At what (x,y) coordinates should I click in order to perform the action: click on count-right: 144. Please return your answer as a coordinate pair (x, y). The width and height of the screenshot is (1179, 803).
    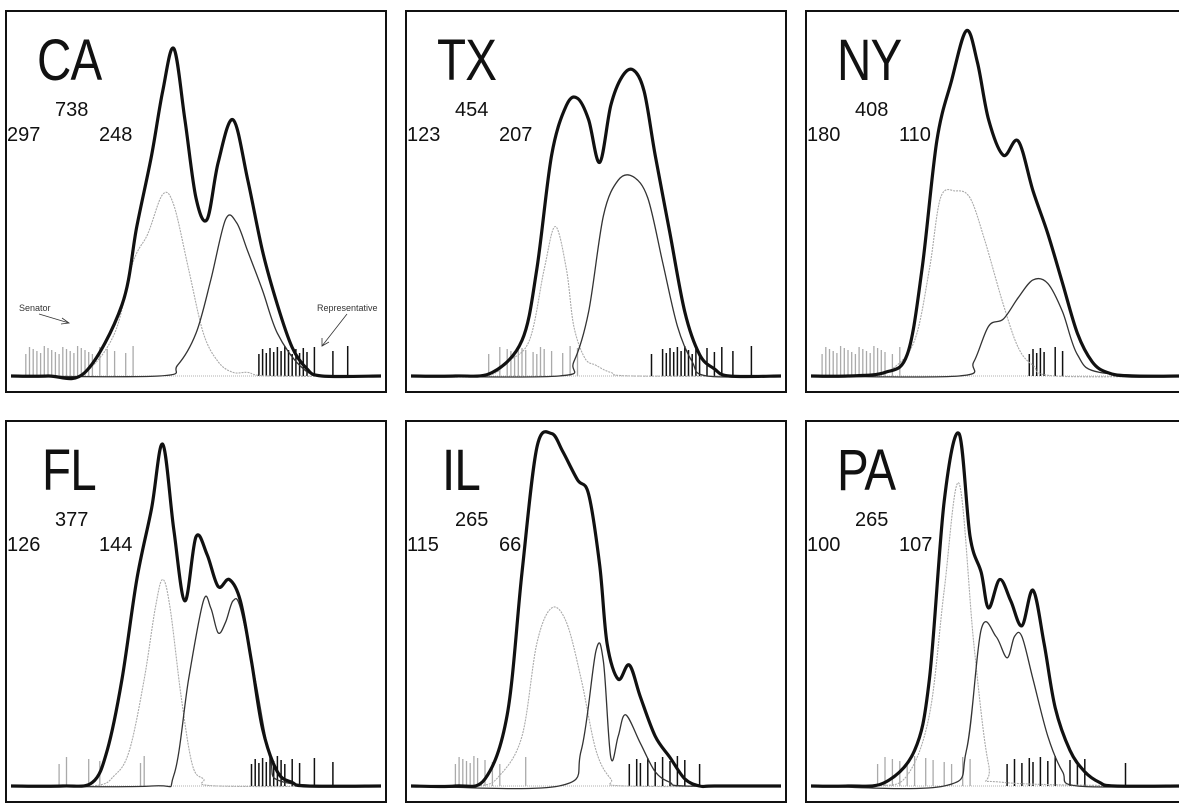
    Looking at the image, I should click on (116, 545).